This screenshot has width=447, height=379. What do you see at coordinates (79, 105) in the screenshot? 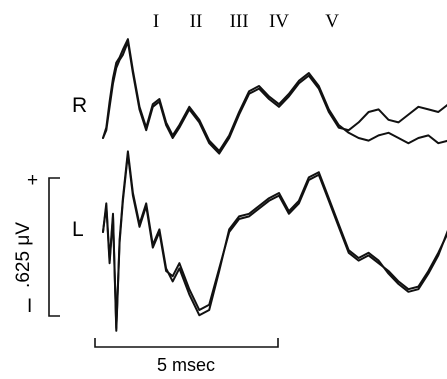
I see `channel-label-right: R` at bounding box center [79, 105].